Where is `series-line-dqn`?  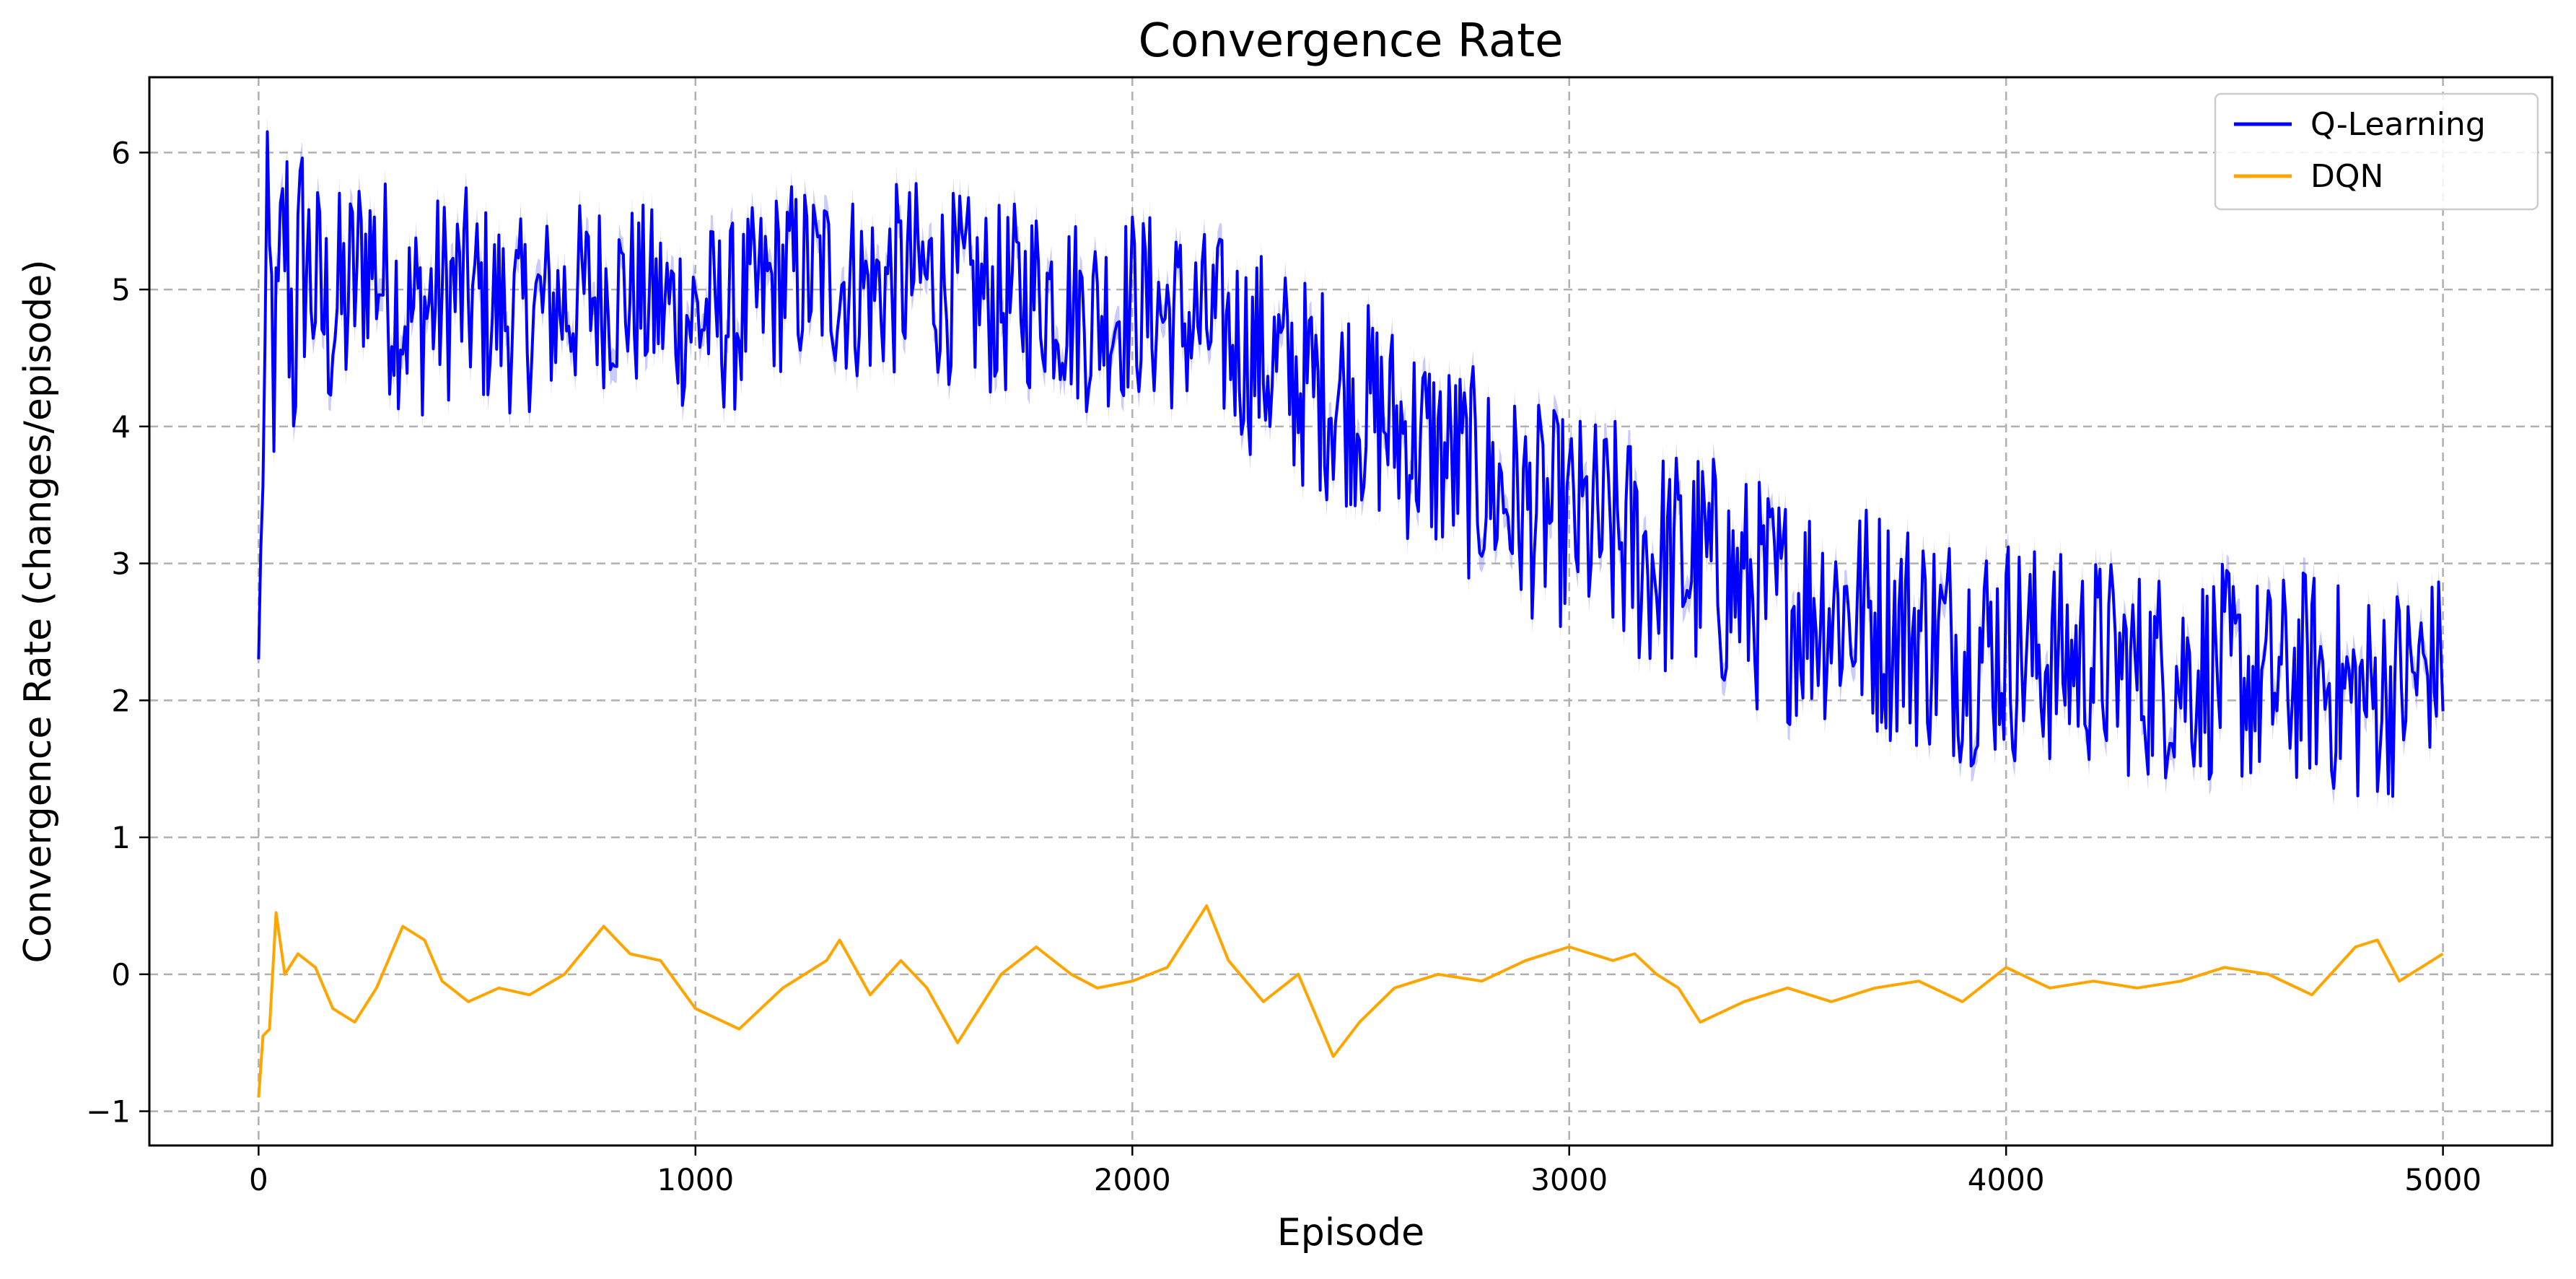
series-line-dqn is located at coordinates (1350, 1001).